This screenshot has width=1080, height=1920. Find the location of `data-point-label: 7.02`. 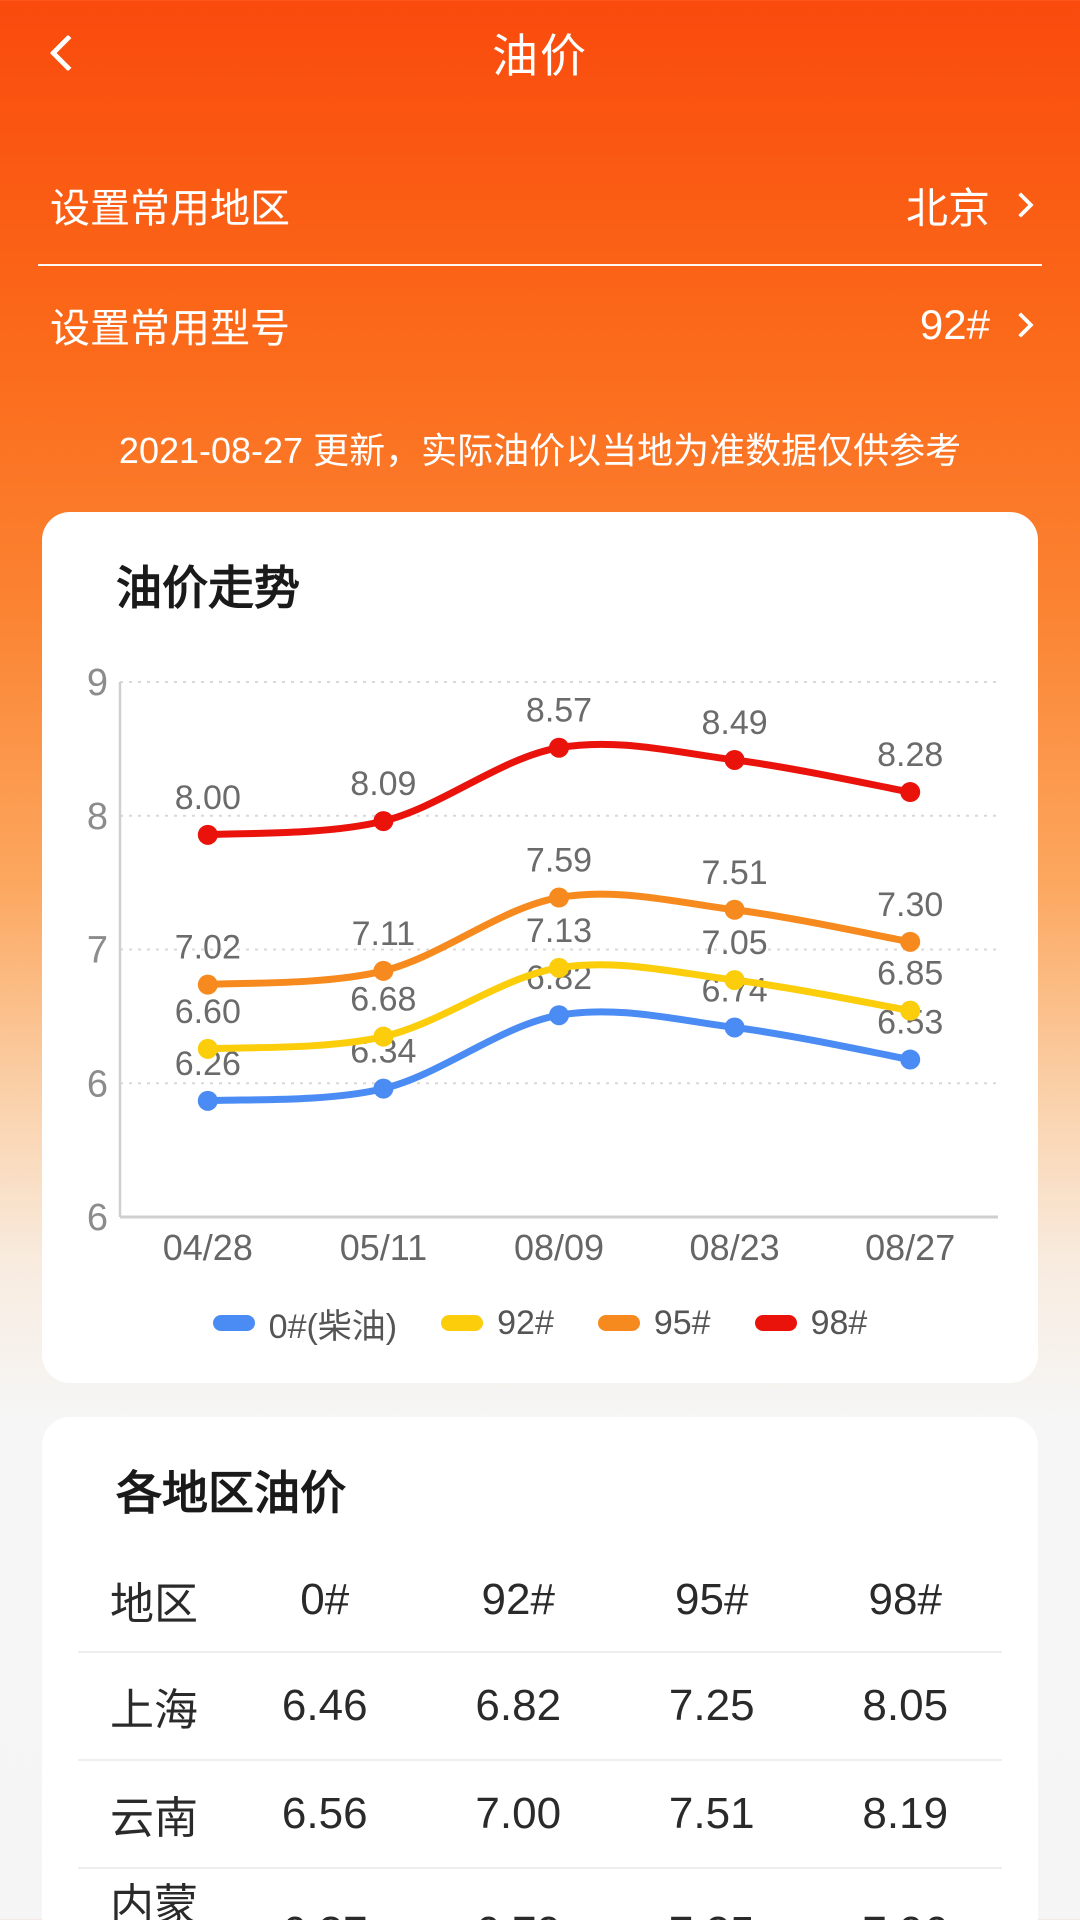

data-point-label: 7.02 is located at coordinates (208, 948).